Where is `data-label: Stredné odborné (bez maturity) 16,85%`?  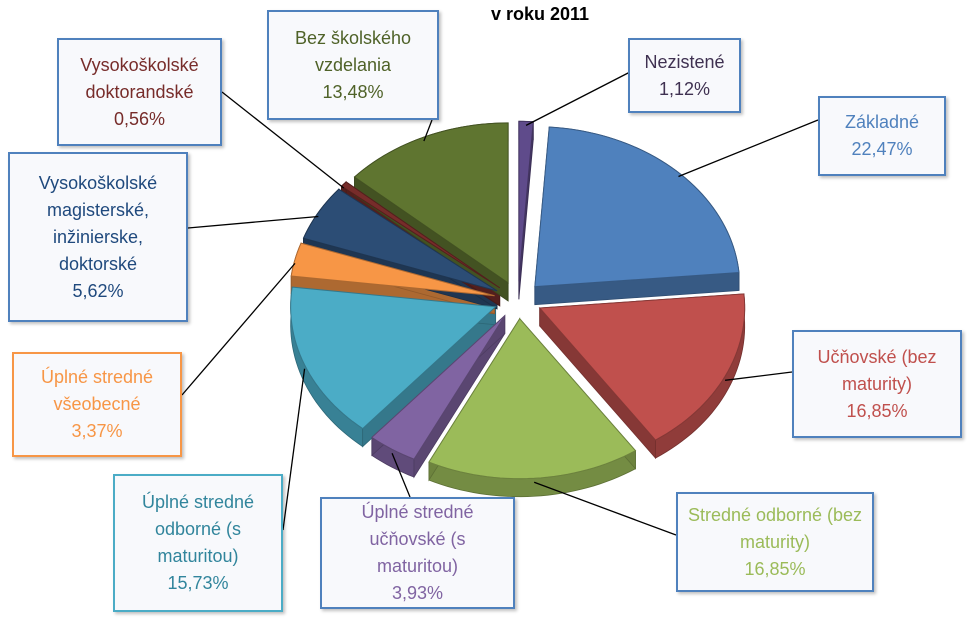 data-label: Stredné odborné (bez maturity) 16,85% is located at coordinates (775, 542).